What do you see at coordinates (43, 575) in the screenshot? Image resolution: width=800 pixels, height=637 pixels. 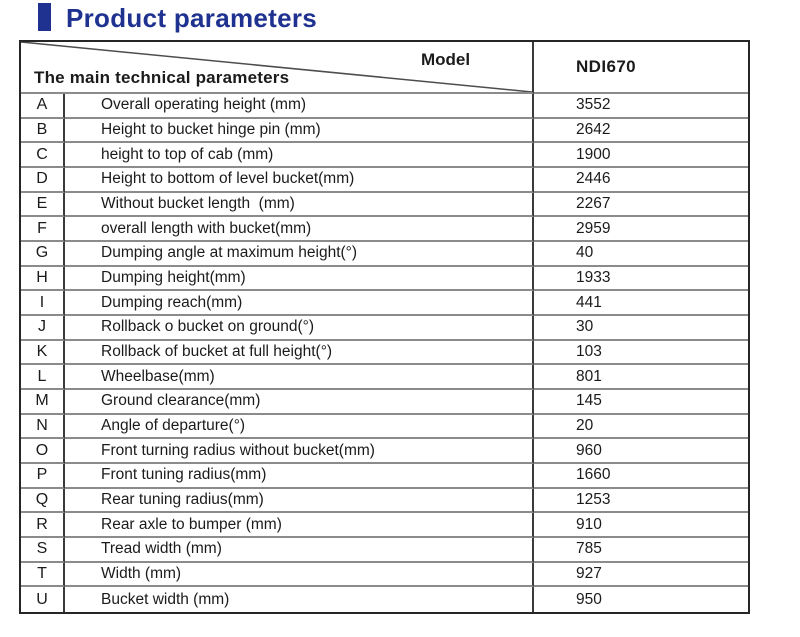 I see `row-key: T` at bounding box center [43, 575].